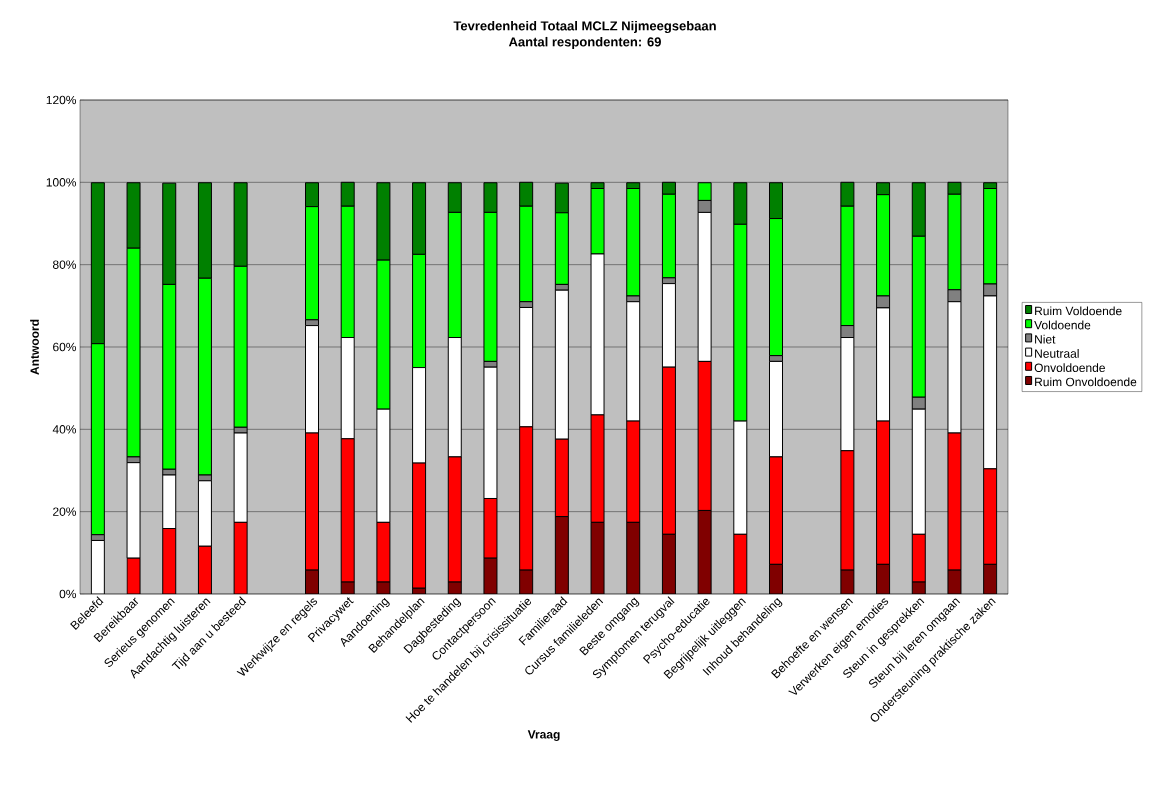 This screenshot has width=1171, height=790. What do you see at coordinates (64, 264) in the screenshot?
I see `y-tick-label: 80%` at bounding box center [64, 264].